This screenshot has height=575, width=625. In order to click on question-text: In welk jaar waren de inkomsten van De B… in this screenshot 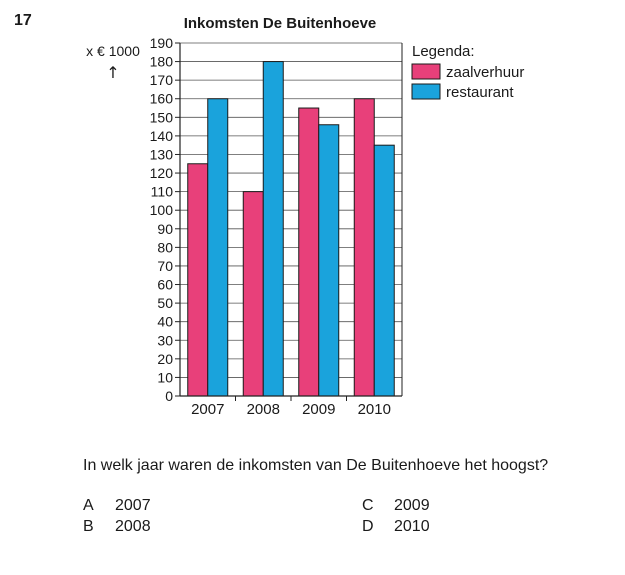, I will do `click(316, 465)`.